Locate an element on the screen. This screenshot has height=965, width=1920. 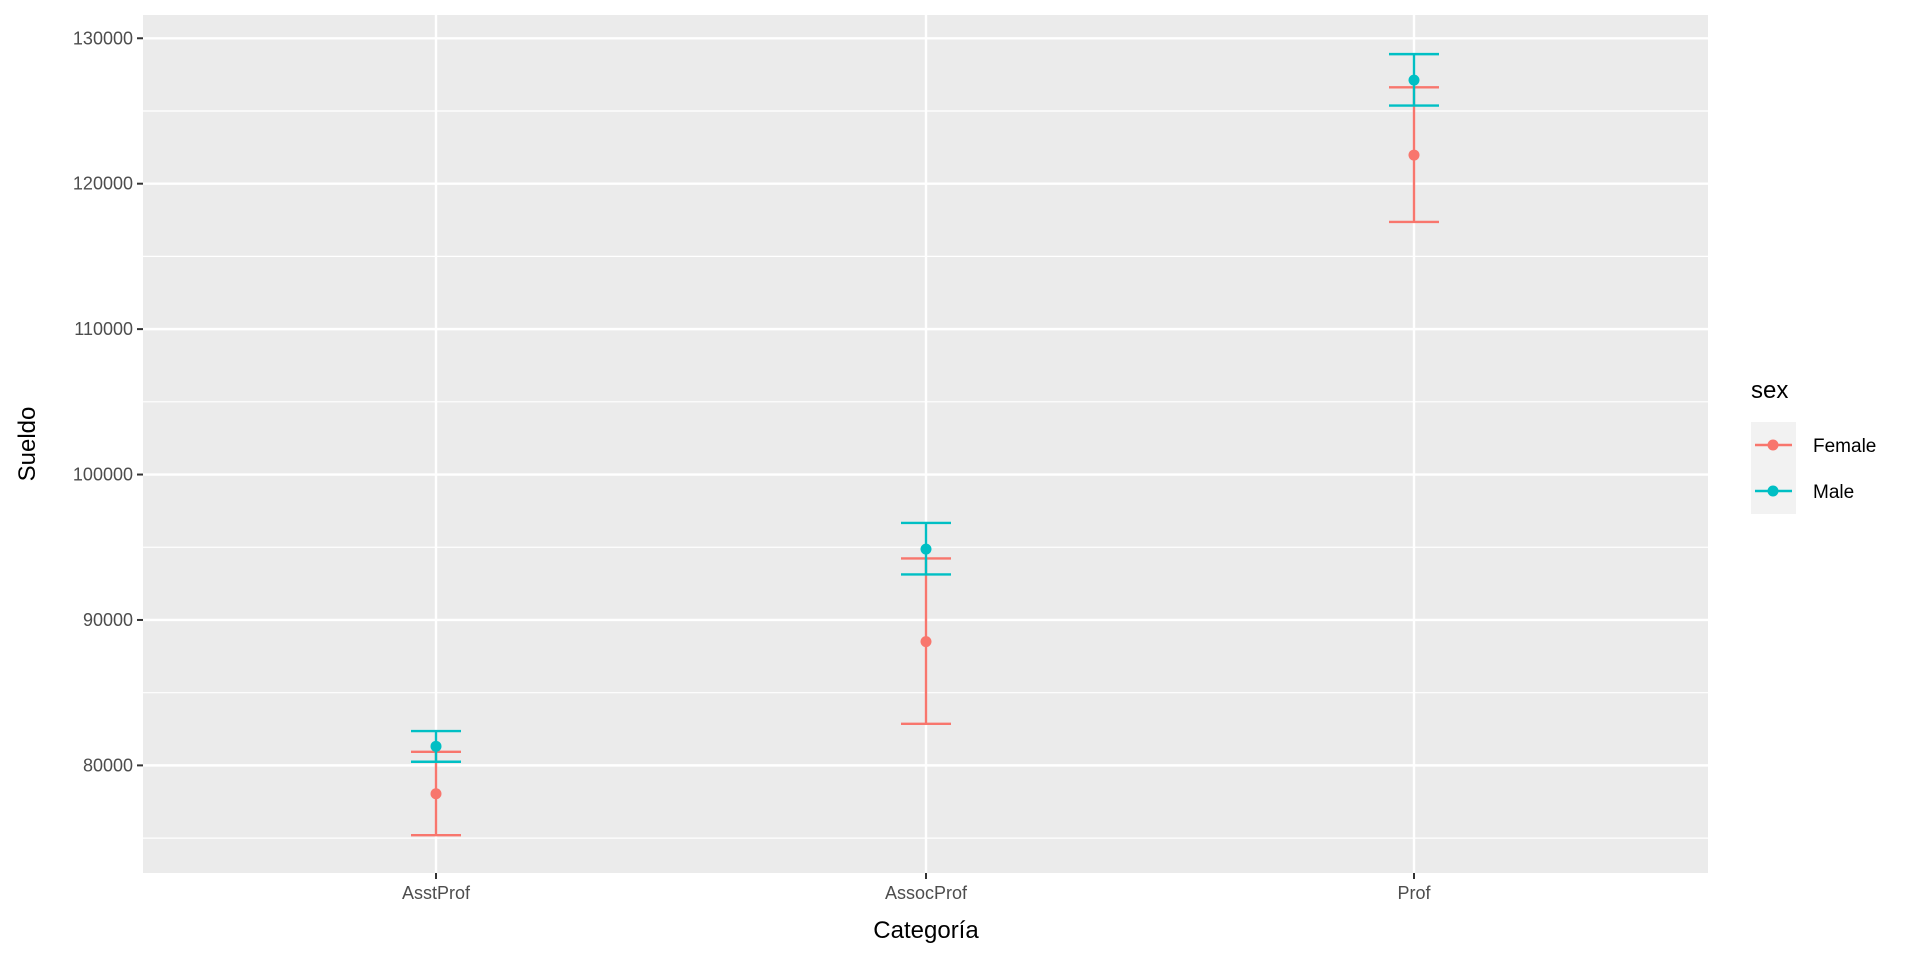
x-tick-label: AssocProf is located at coordinates (926, 893).